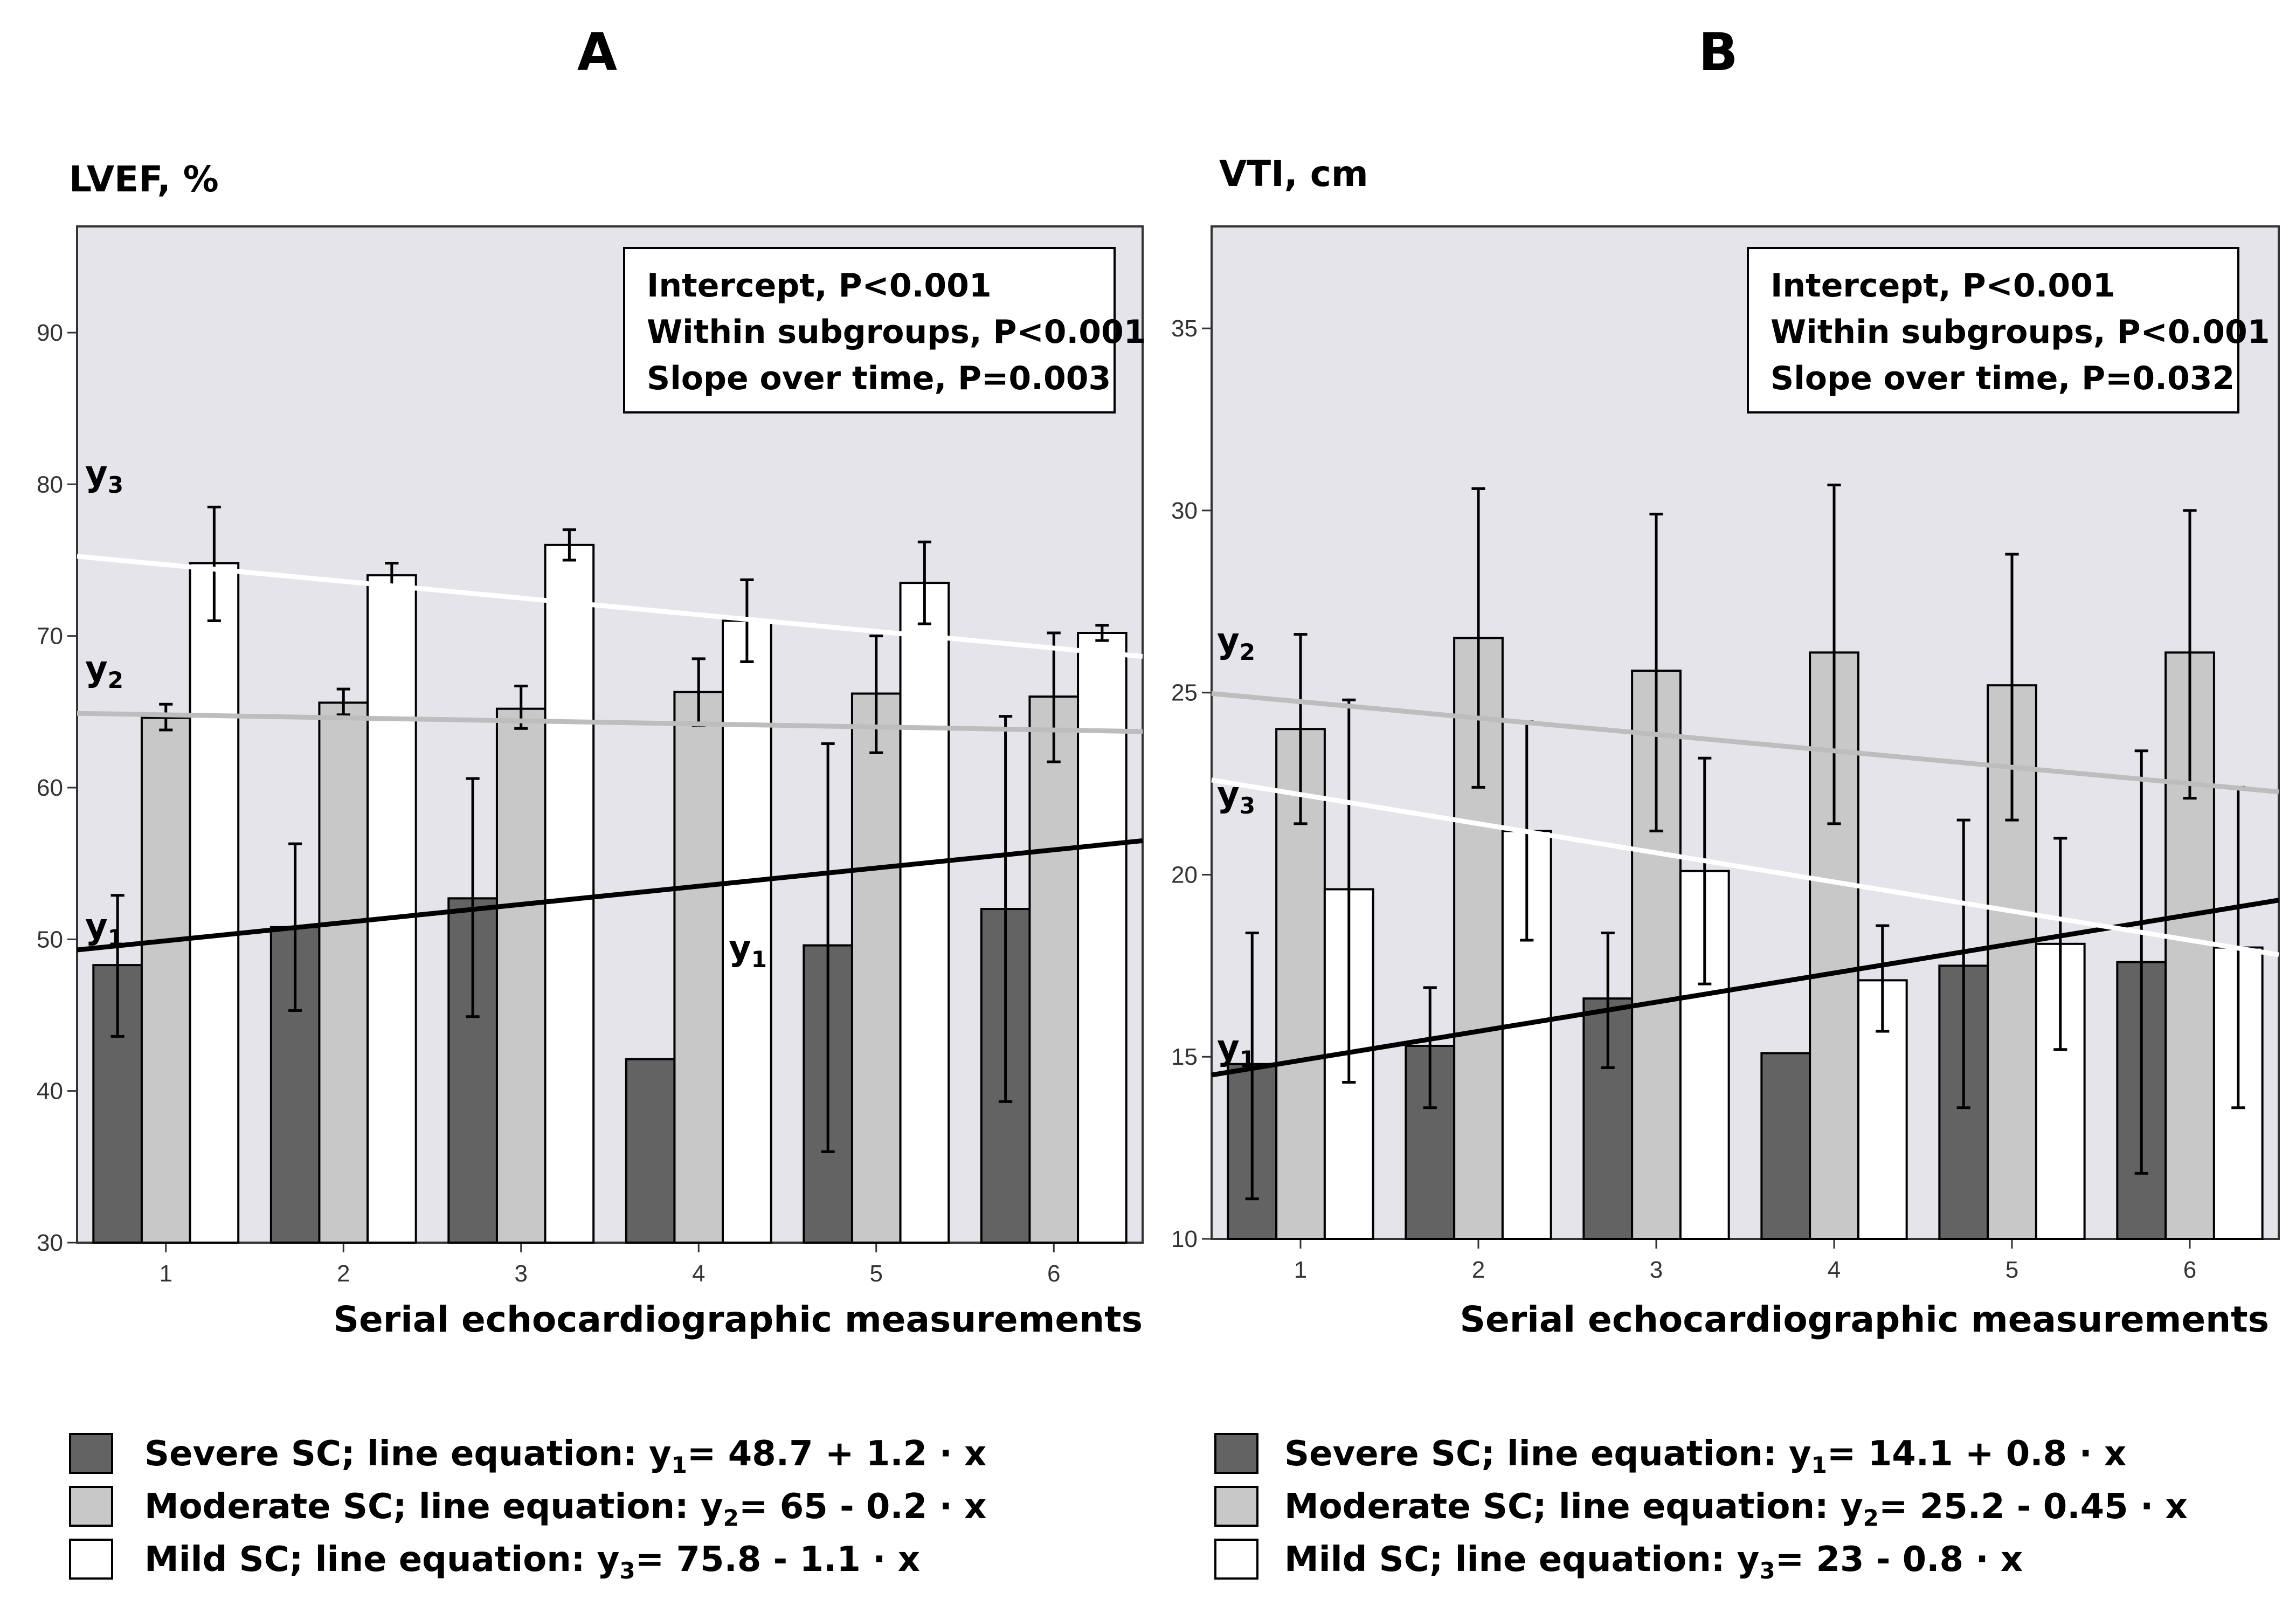 Image resolution: width=2296 pixels, height=1599 pixels. Describe the element at coordinates (1834, 1270) in the screenshot. I see `panel-b-xtick-label: 4` at that location.